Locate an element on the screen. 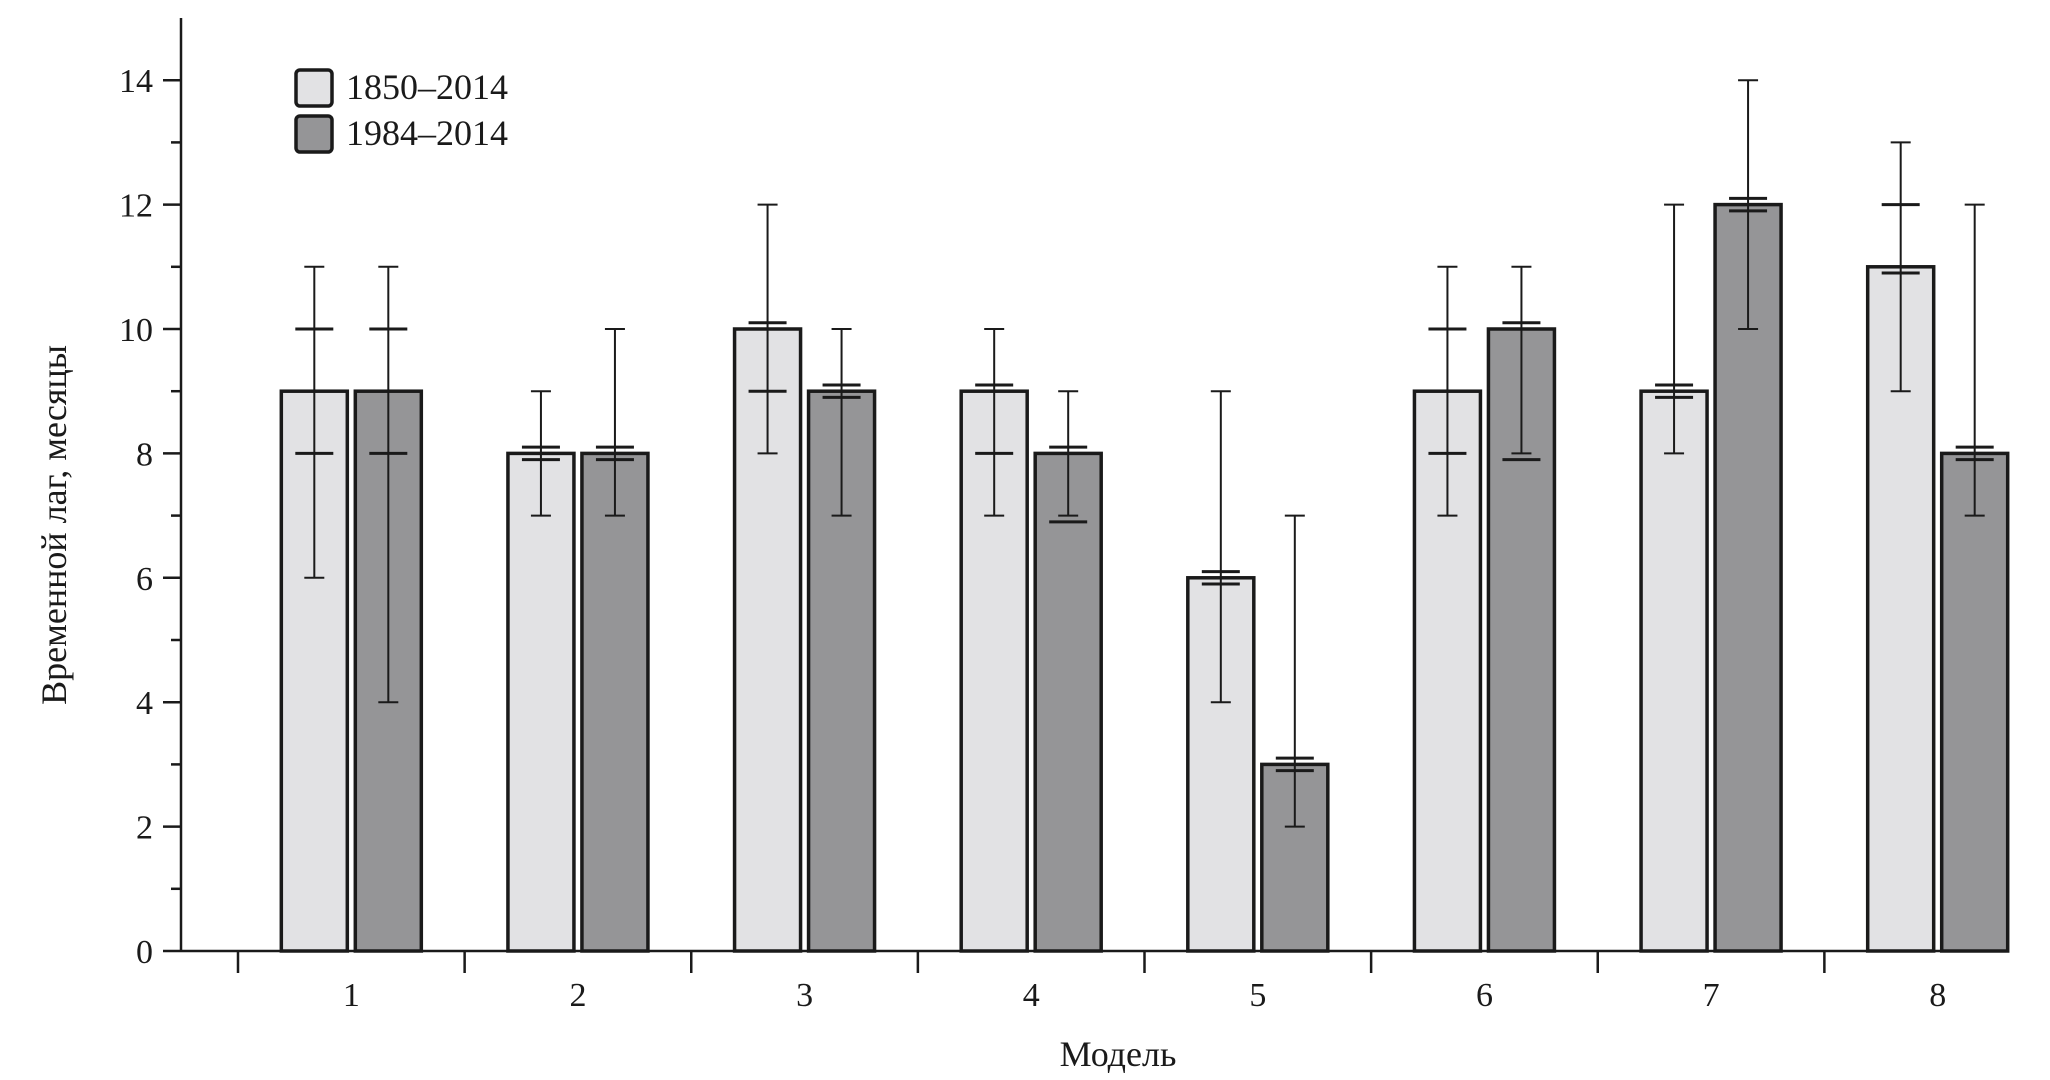 This screenshot has height=1080, width=2050. x-tick-label: 7 is located at coordinates (1711, 995).